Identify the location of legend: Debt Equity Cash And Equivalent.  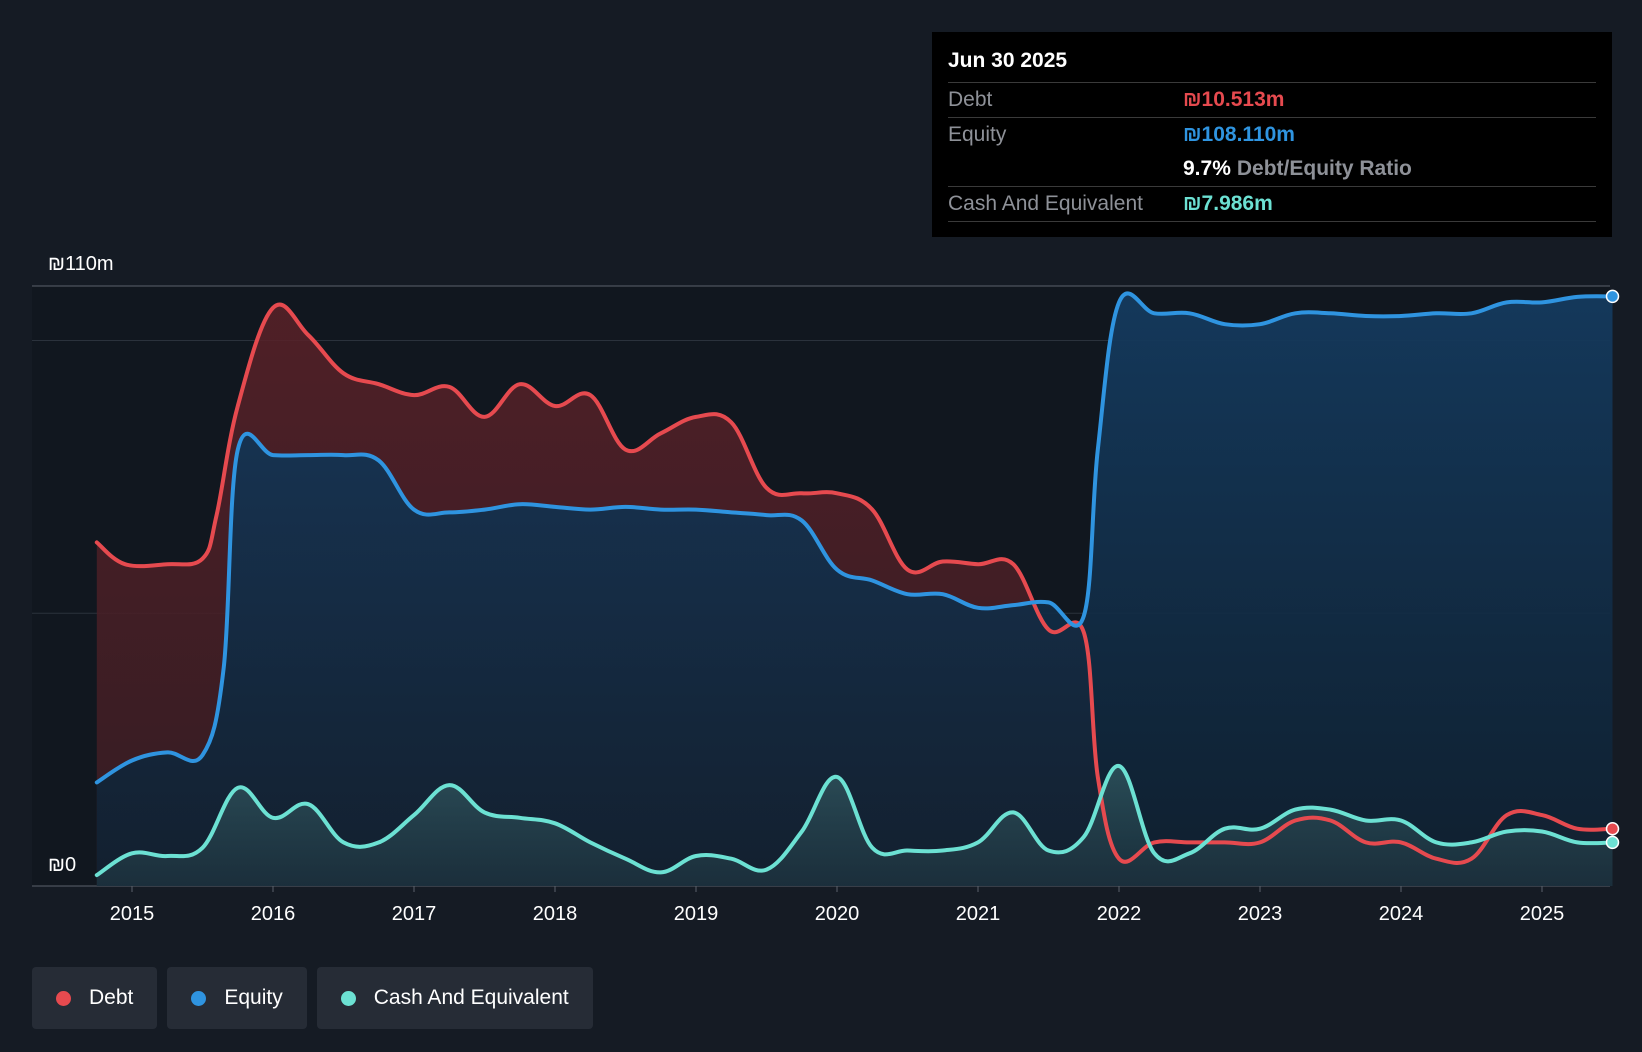
(312, 998).